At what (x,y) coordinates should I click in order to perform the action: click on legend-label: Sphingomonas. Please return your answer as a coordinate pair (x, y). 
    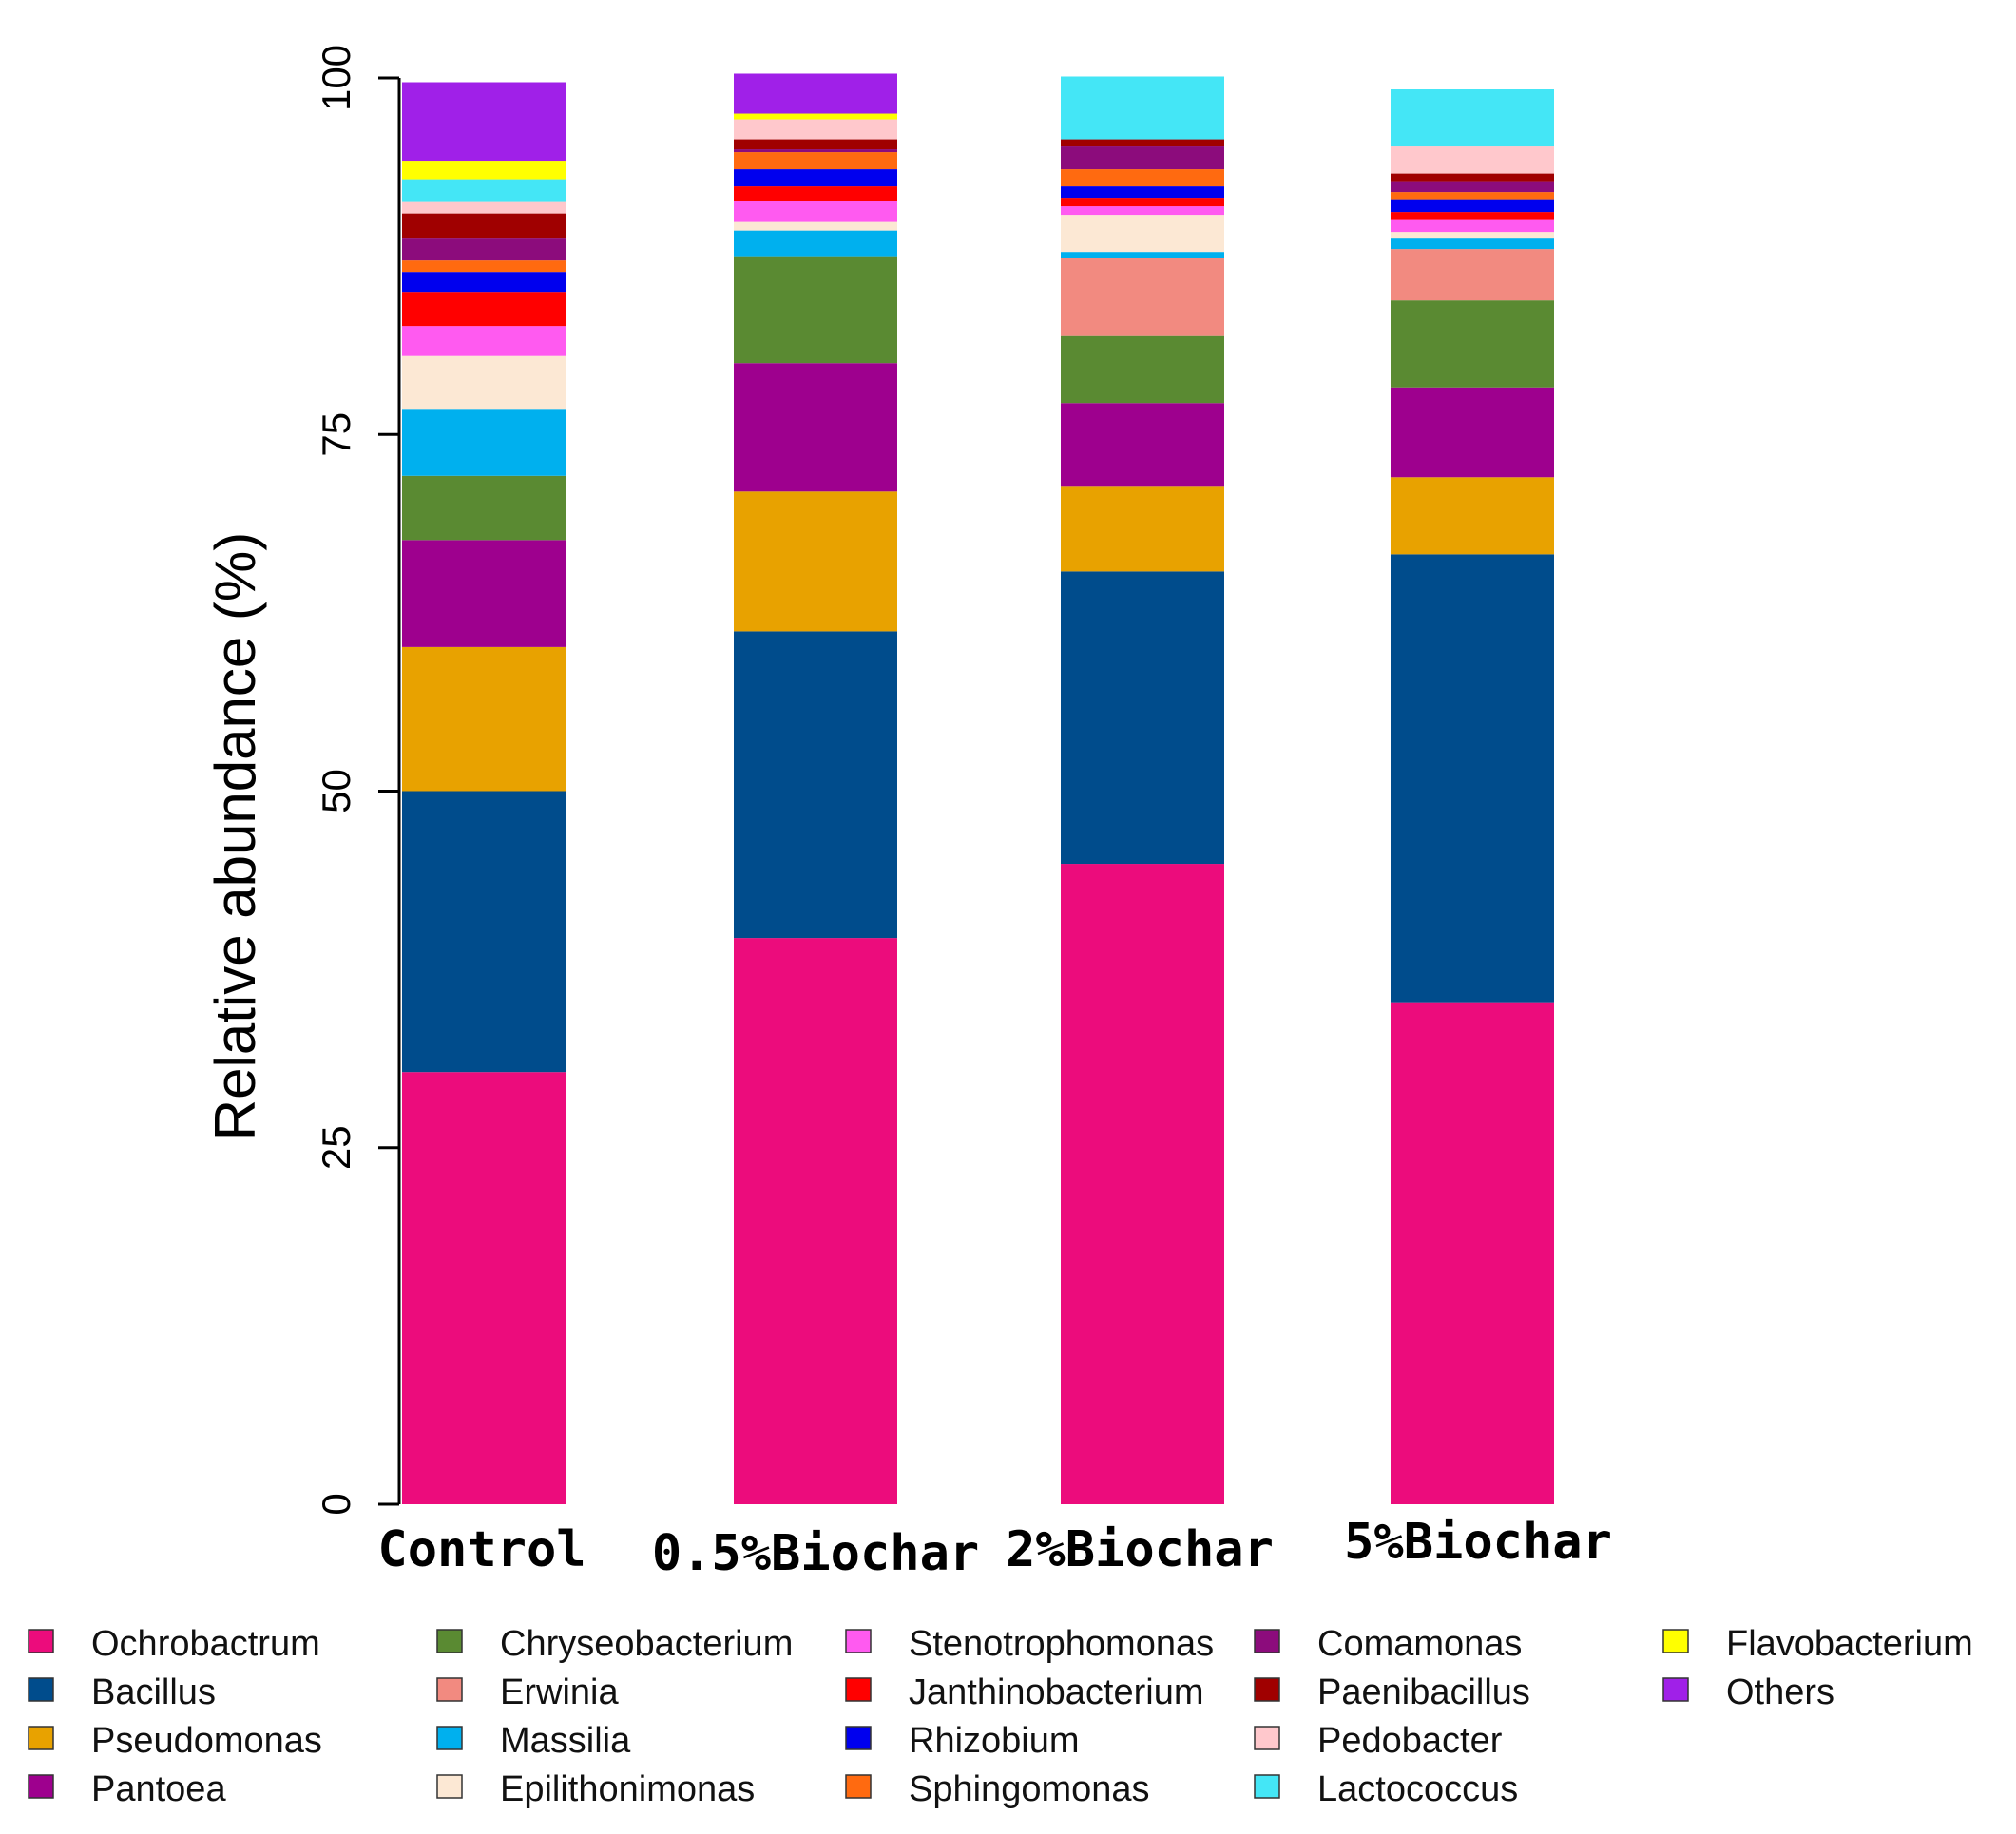
    Looking at the image, I should click on (1029, 1789).